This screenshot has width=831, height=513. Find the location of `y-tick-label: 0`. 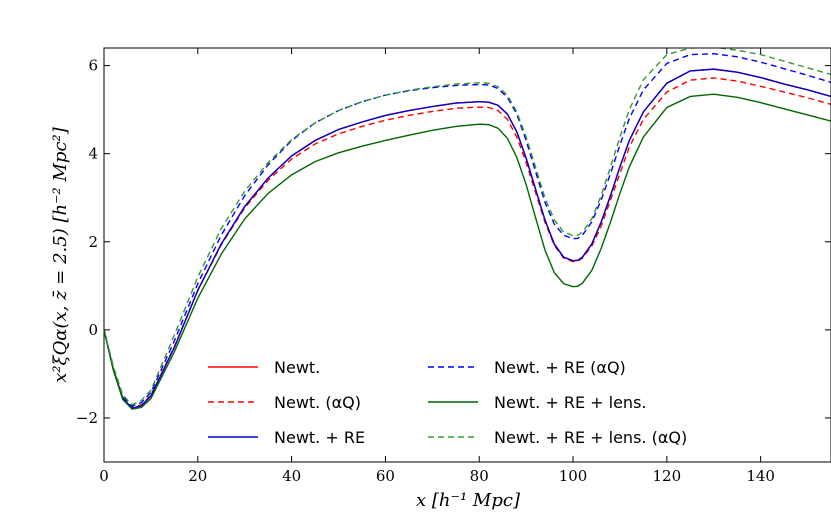

y-tick-label: 0 is located at coordinates (93, 330).